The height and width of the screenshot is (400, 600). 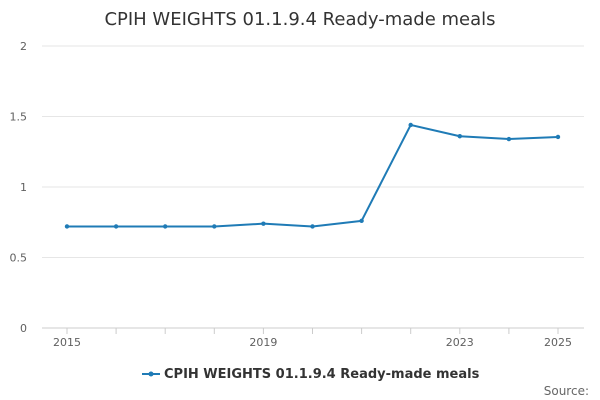 What do you see at coordinates (322, 374) in the screenshot?
I see `legend-label: CPIH WEIGHTS 01.1.9.4 Ready-made meals` at bounding box center [322, 374].